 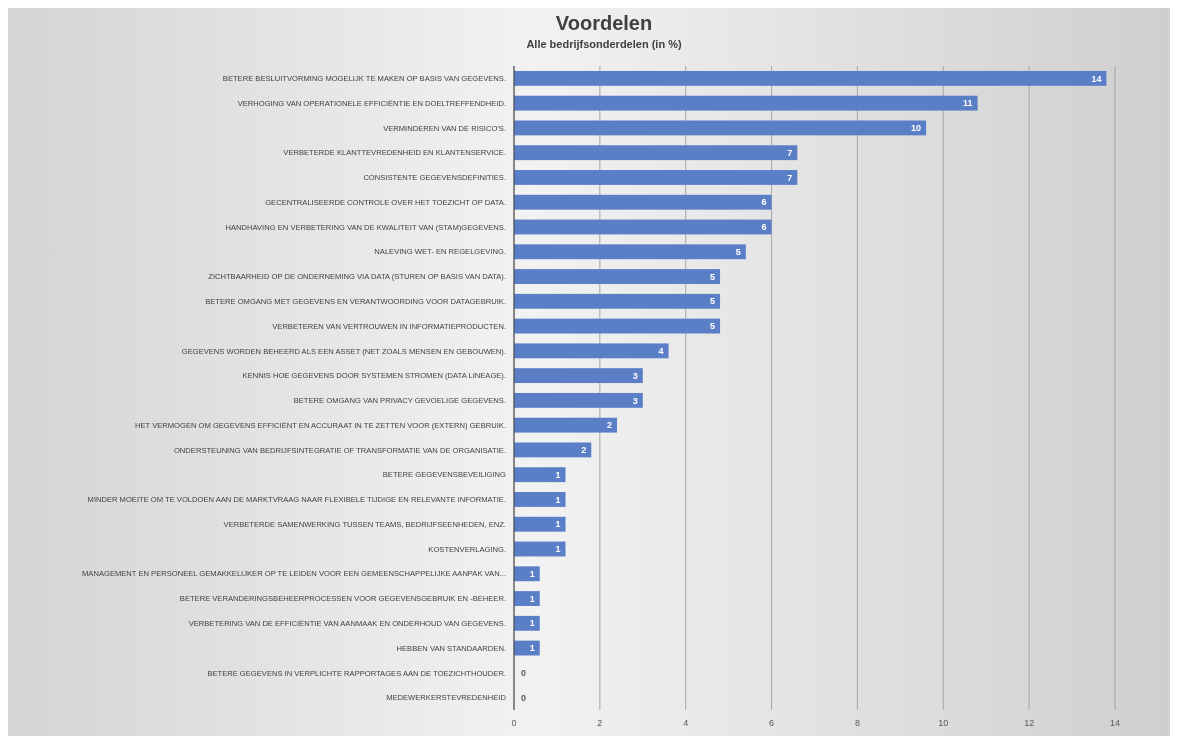 What do you see at coordinates (857, 723) in the screenshot?
I see `x-tick-label: 8` at bounding box center [857, 723].